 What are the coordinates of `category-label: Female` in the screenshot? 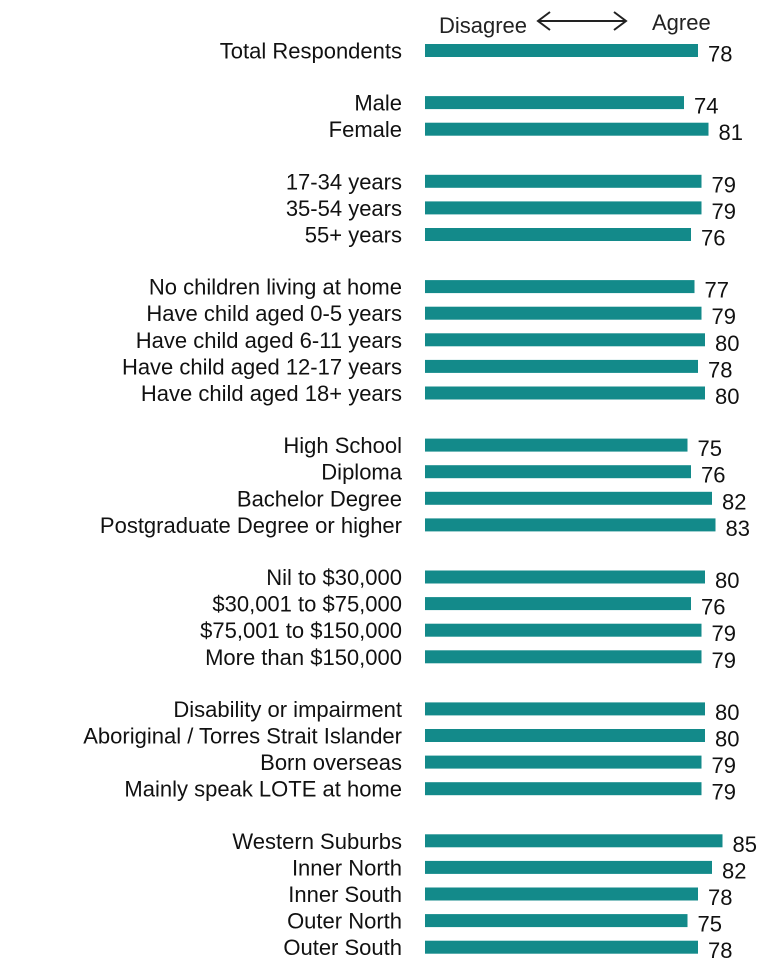 It's located at (365, 129).